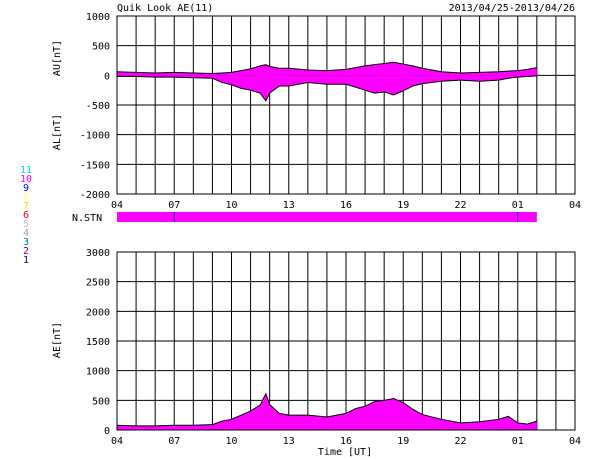 This screenshot has height=460, width=590. Describe the element at coordinates (26, 188) in the screenshot. I see `station-legend-item: 9` at that location.